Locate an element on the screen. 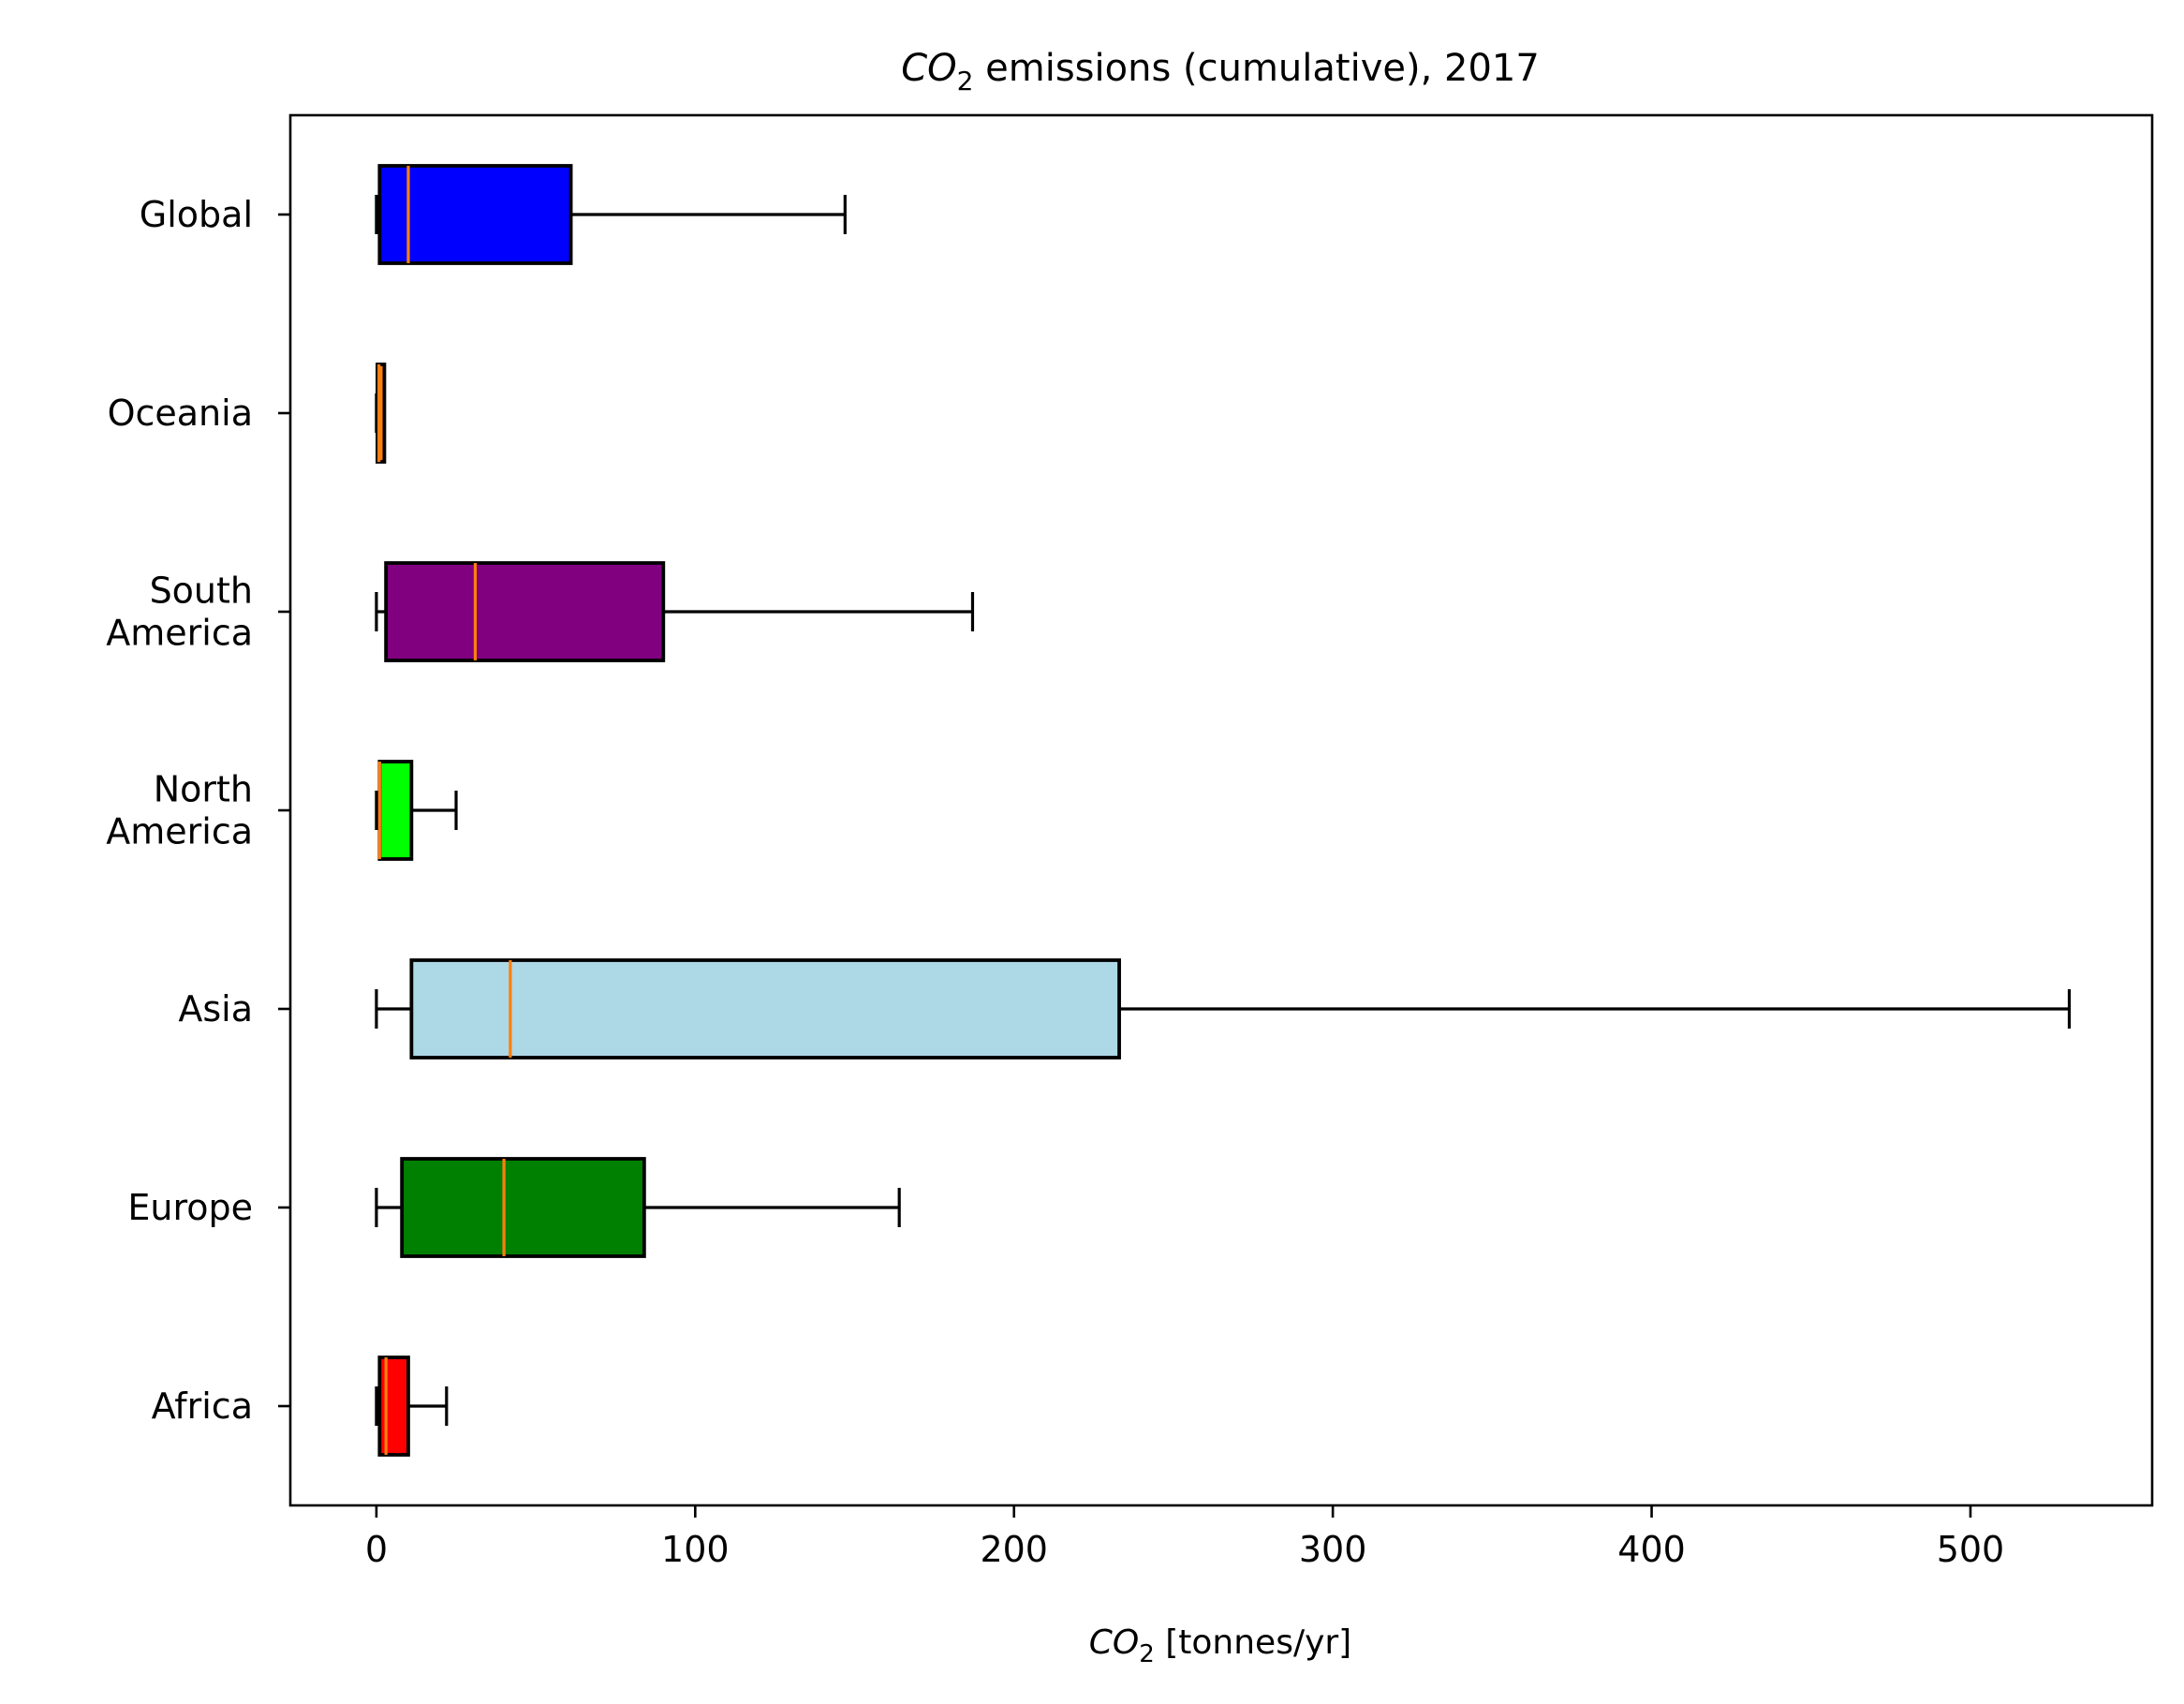  y-tick-label-line: Global is located at coordinates (196, 214).